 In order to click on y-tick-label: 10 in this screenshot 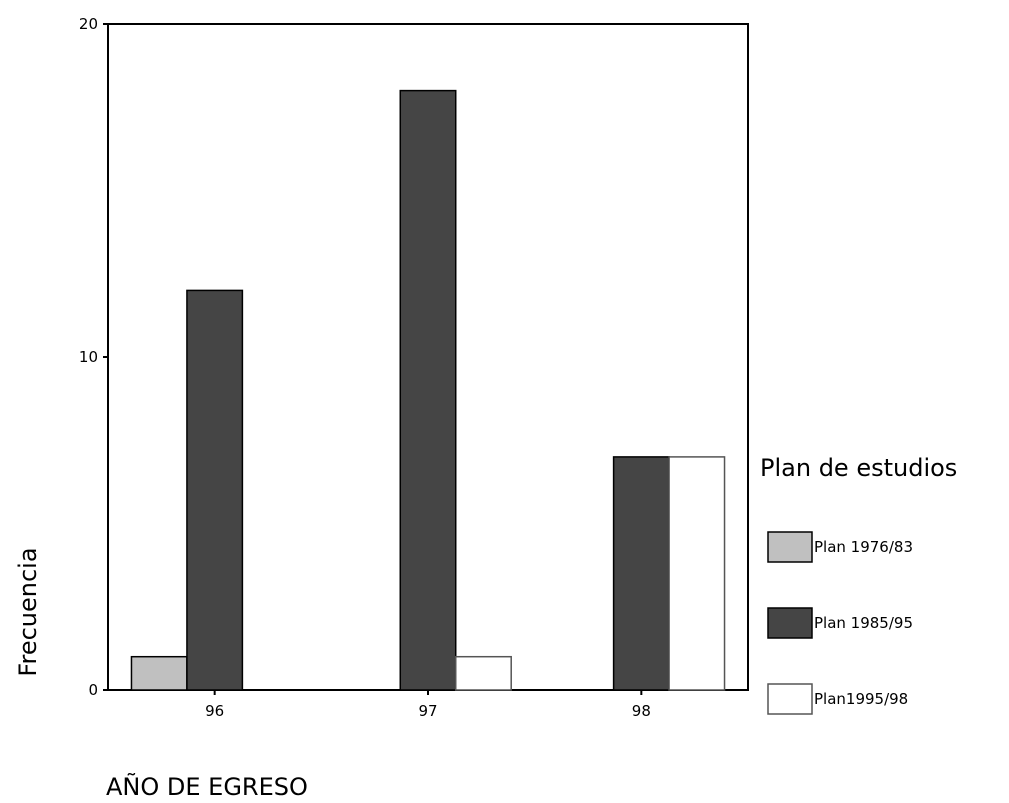, I will do `click(88, 357)`.